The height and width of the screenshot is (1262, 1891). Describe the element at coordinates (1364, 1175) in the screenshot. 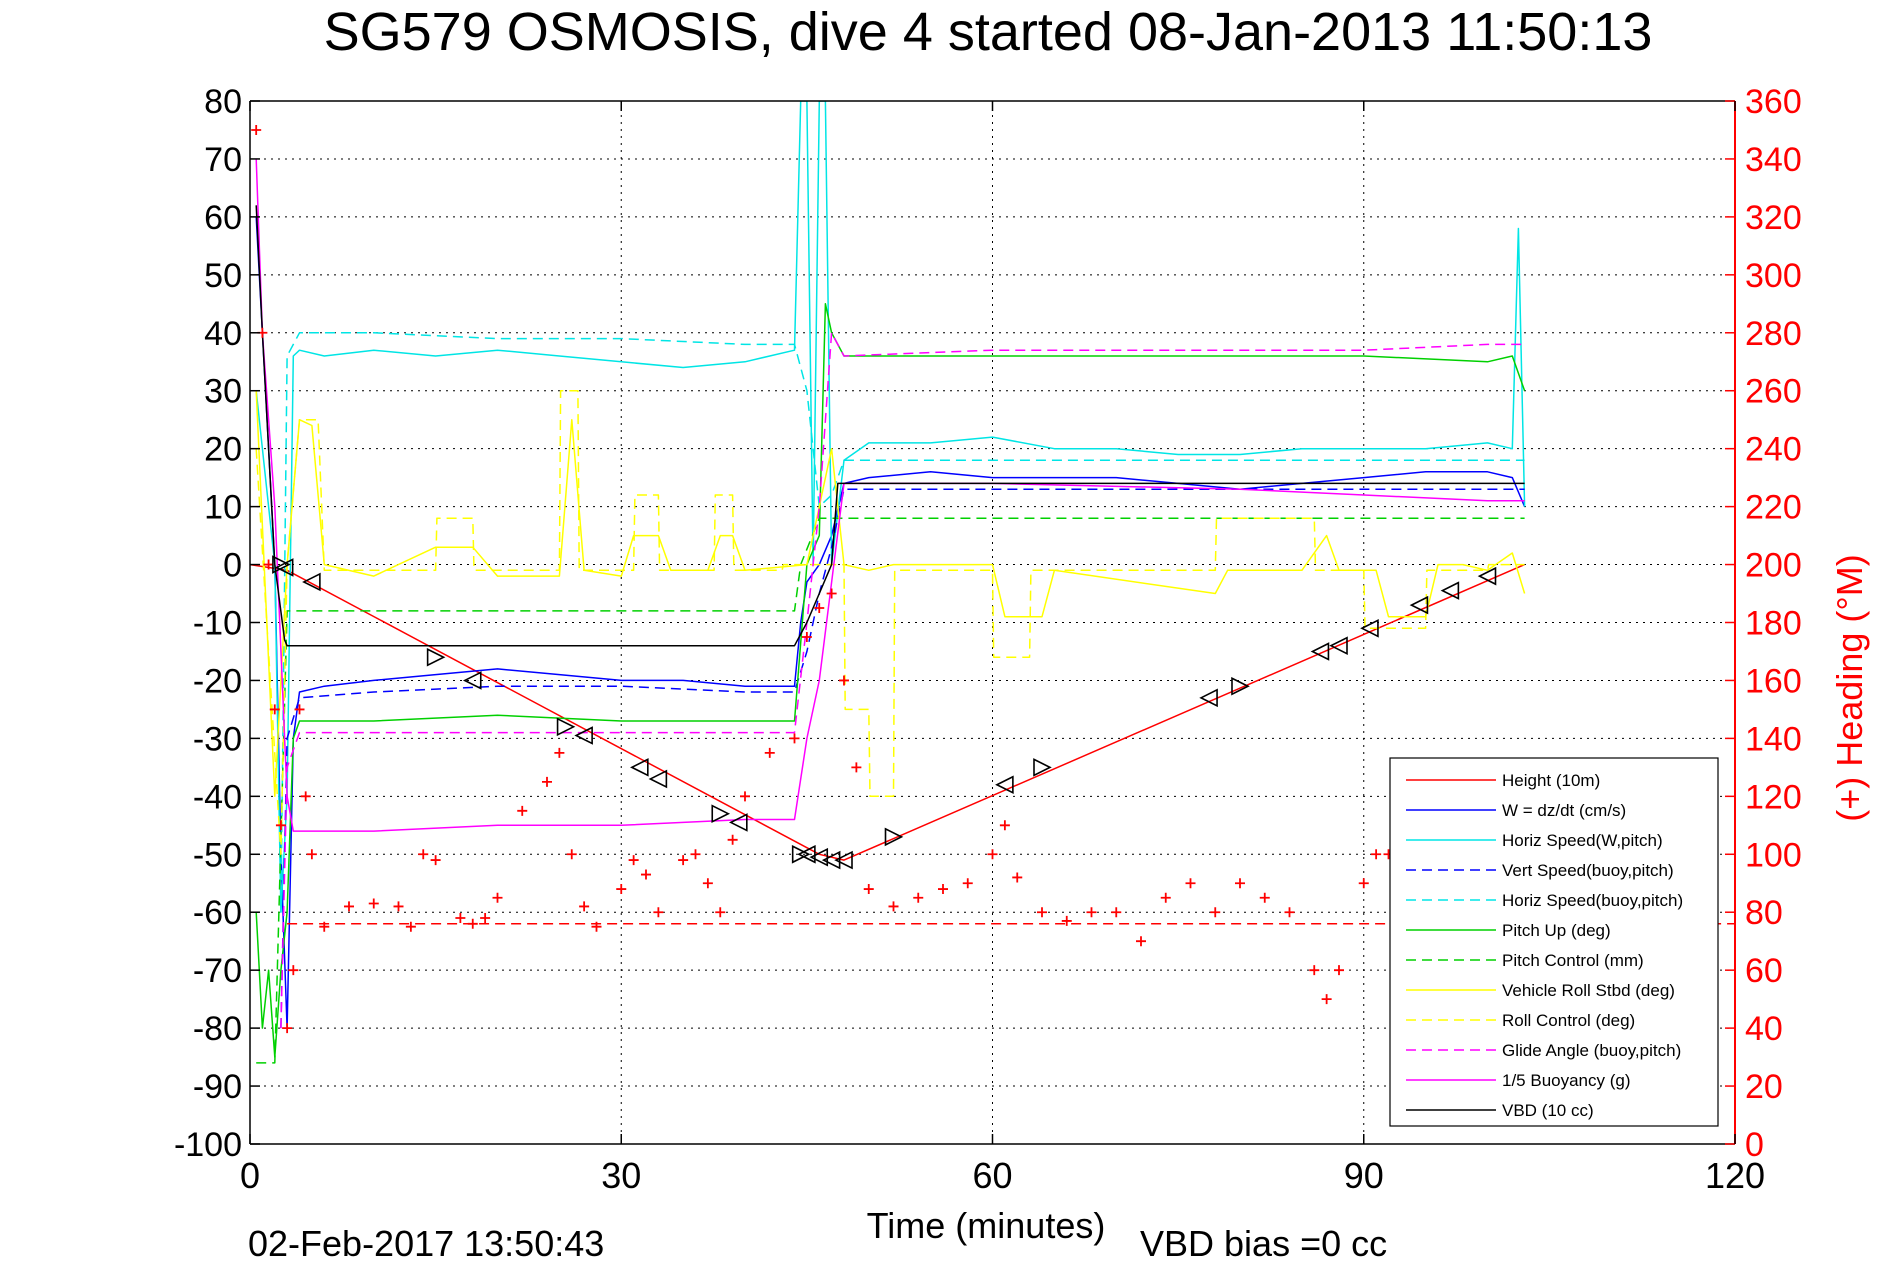

I see `x-tick-label: 90` at that location.